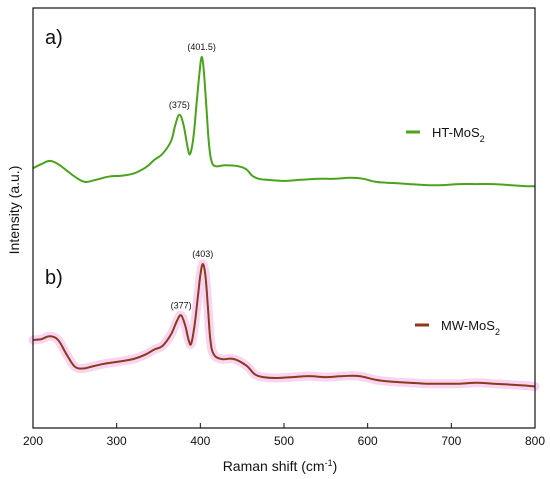 Image resolution: width=550 pixels, height=479 pixels. What do you see at coordinates (451, 441) in the screenshot?
I see `x-tick-label: 700` at bounding box center [451, 441].